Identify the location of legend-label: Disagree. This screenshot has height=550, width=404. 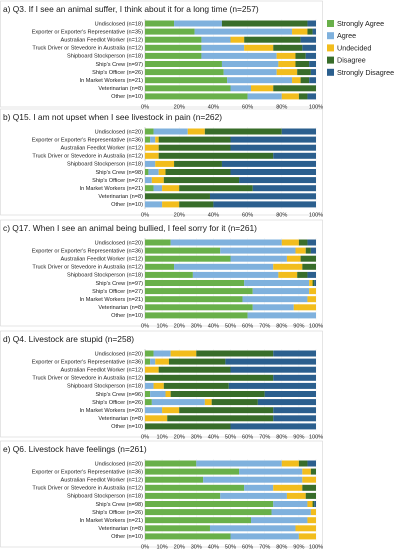
(351, 60).